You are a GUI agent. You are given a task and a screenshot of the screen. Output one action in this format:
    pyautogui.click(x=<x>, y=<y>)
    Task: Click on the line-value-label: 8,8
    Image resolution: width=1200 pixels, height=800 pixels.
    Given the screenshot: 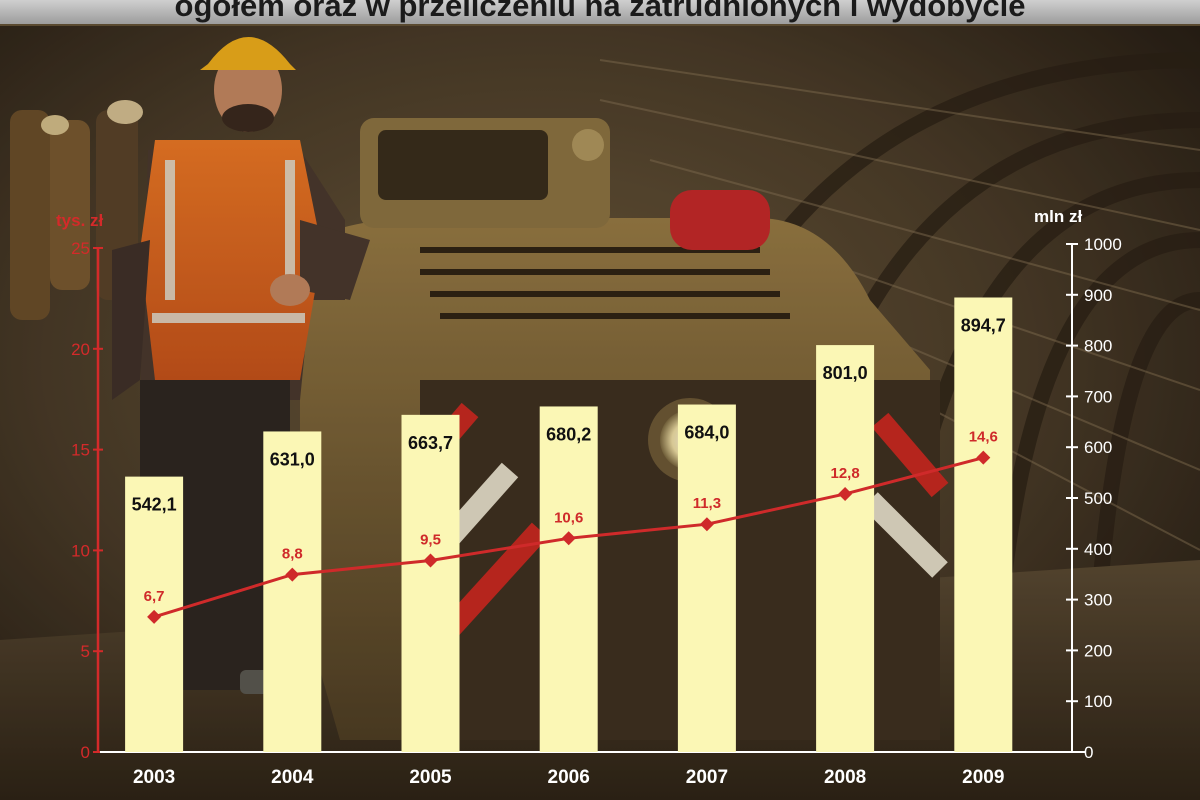 What is the action you would take?
    pyautogui.click(x=292, y=554)
    